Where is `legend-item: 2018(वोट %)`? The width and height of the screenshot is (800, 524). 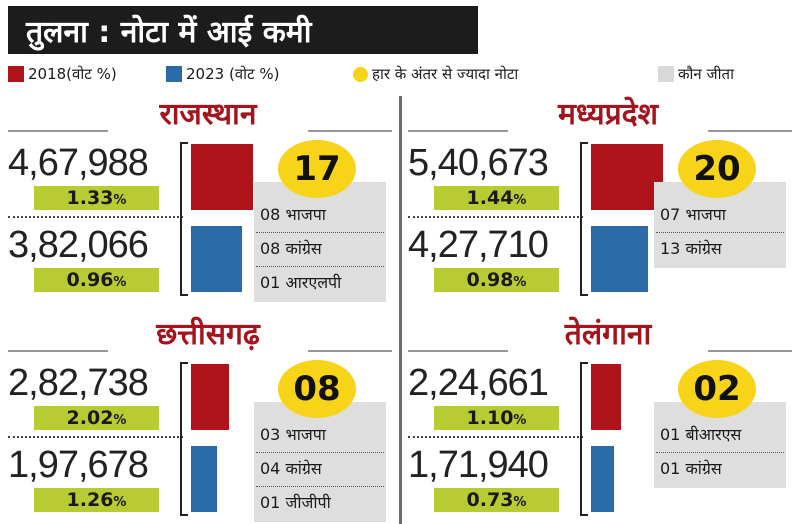
legend-item: 2018(वोट %) is located at coordinates (62, 74).